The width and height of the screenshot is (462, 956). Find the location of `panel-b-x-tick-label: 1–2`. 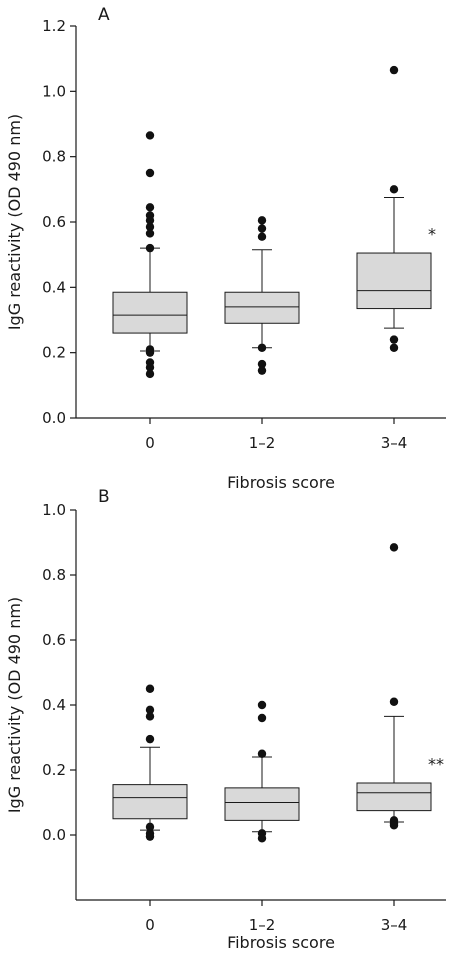

panel-b-x-tick-label: 1–2 is located at coordinates (262, 925).